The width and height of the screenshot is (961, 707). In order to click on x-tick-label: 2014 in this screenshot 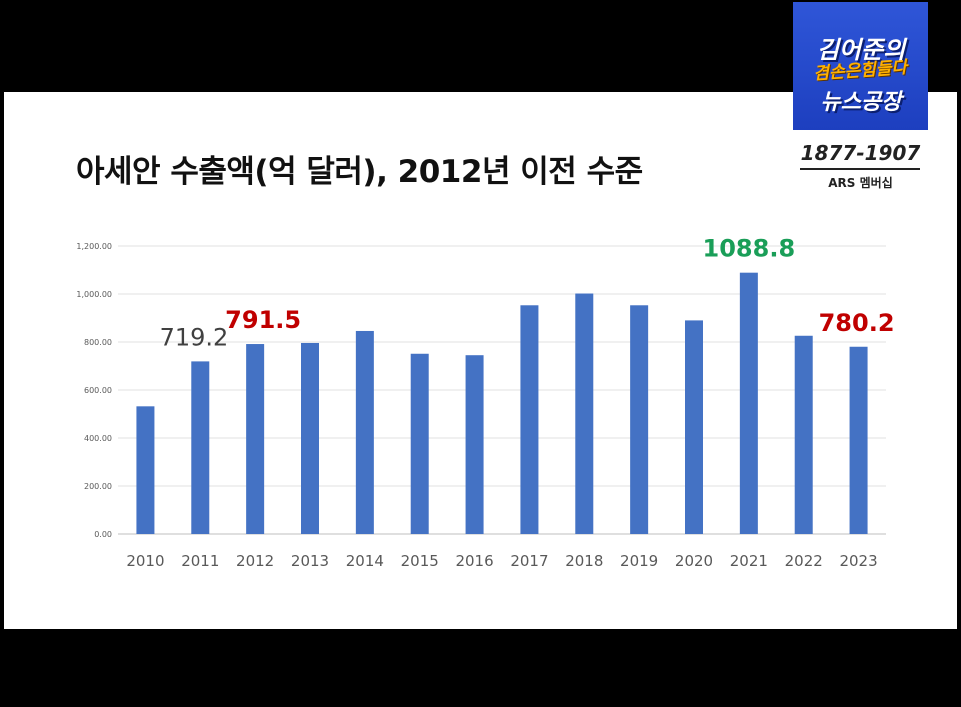, I will do `click(365, 561)`.